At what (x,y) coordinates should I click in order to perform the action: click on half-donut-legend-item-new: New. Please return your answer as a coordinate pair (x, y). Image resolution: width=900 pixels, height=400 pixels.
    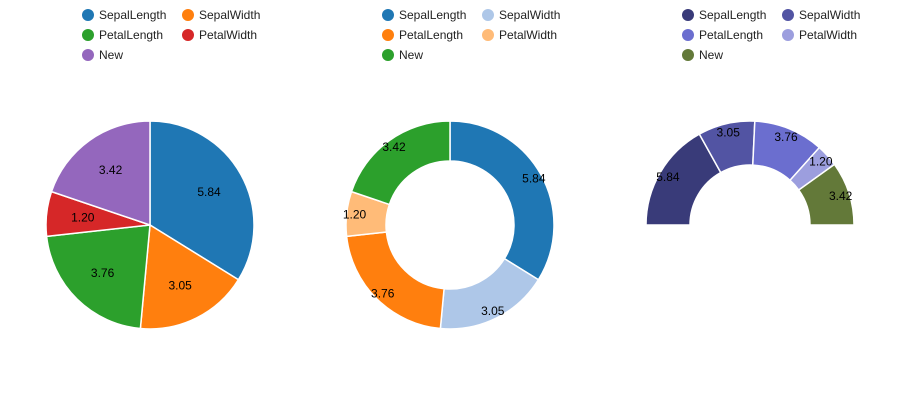
    Looking at the image, I should click on (702, 55).